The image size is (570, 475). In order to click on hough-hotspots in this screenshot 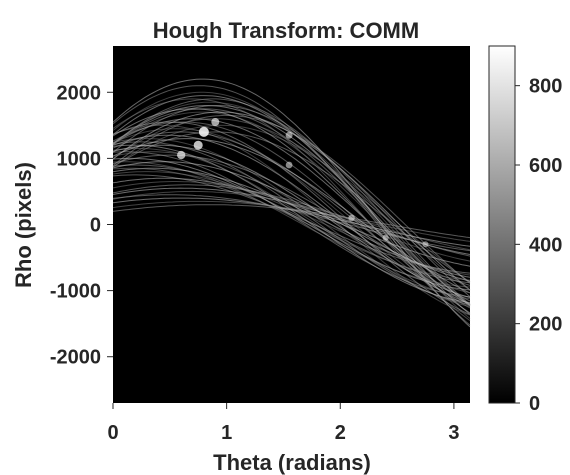, I will do `click(303, 183)`.